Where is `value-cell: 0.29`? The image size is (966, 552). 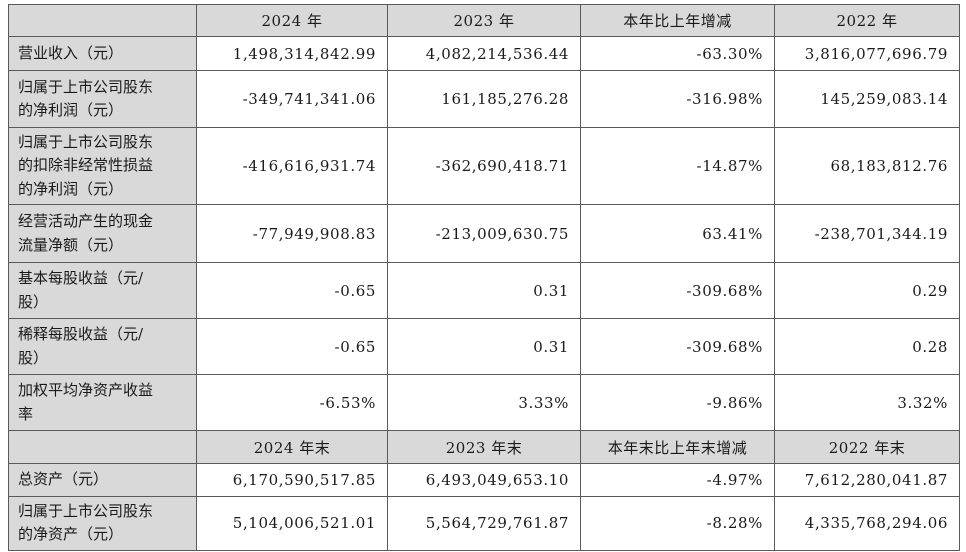 value-cell: 0.29 is located at coordinates (867, 290).